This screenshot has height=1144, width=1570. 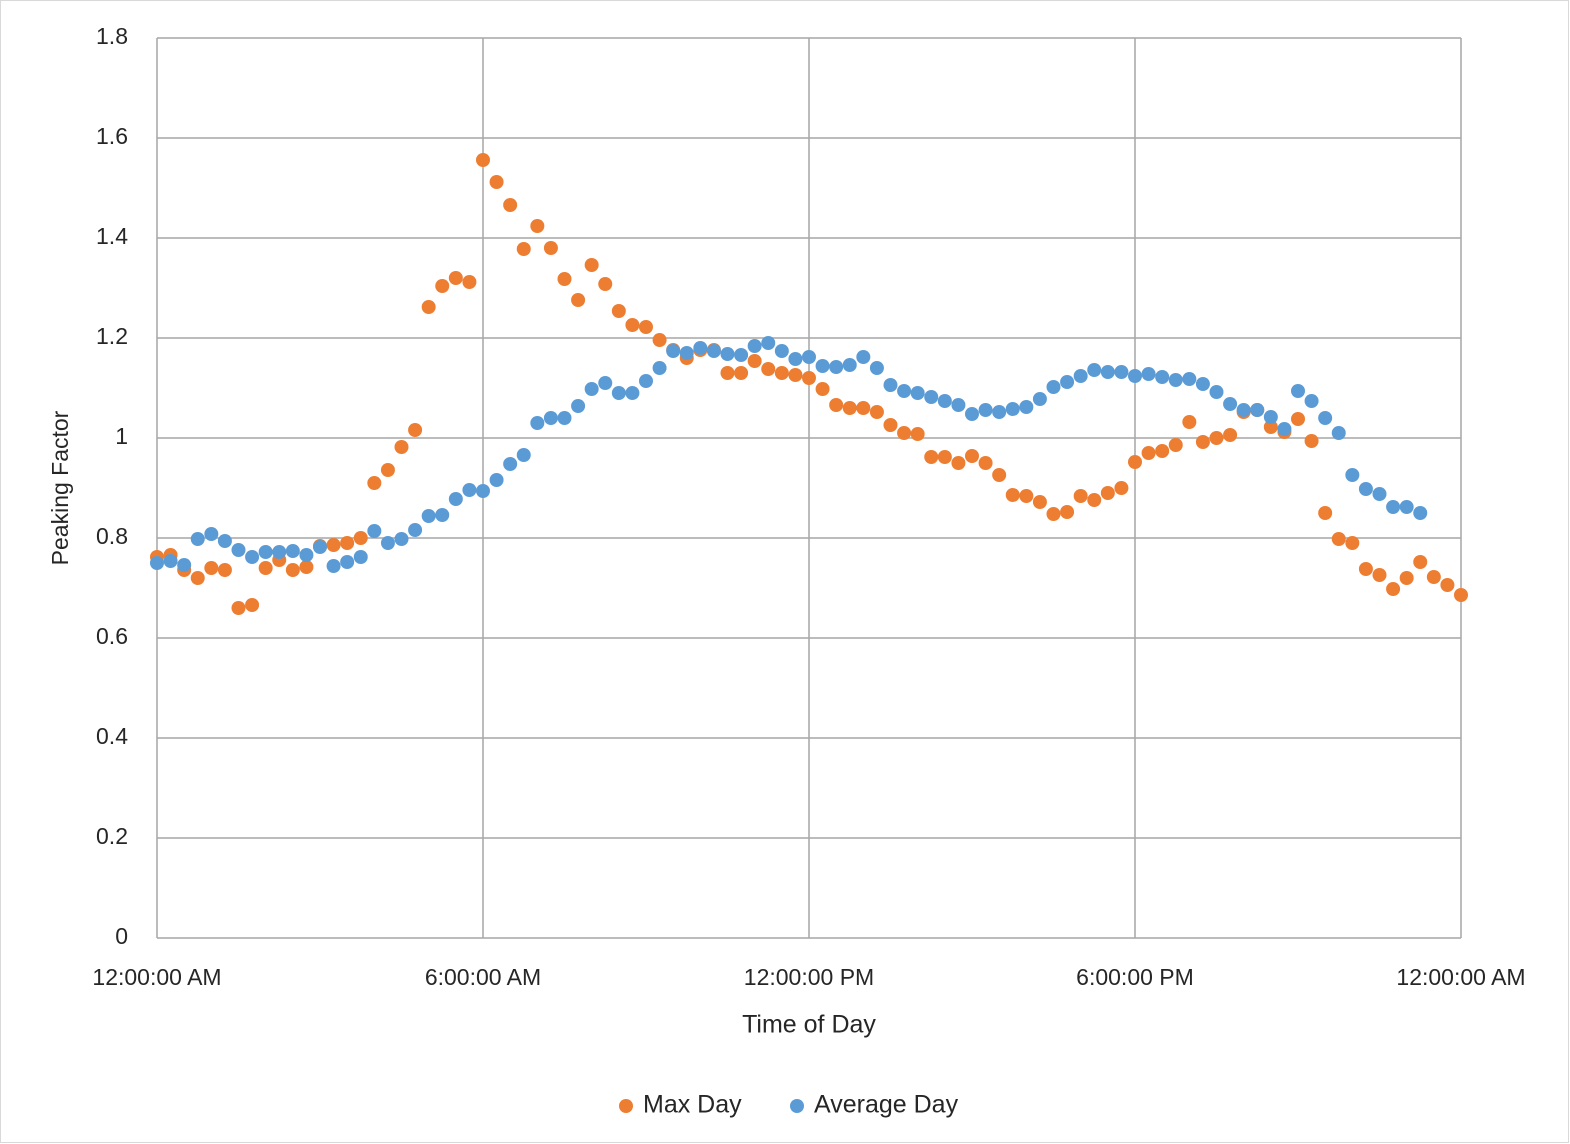 I want to click on y-tick-label: 1.4, so click(x=112, y=236).